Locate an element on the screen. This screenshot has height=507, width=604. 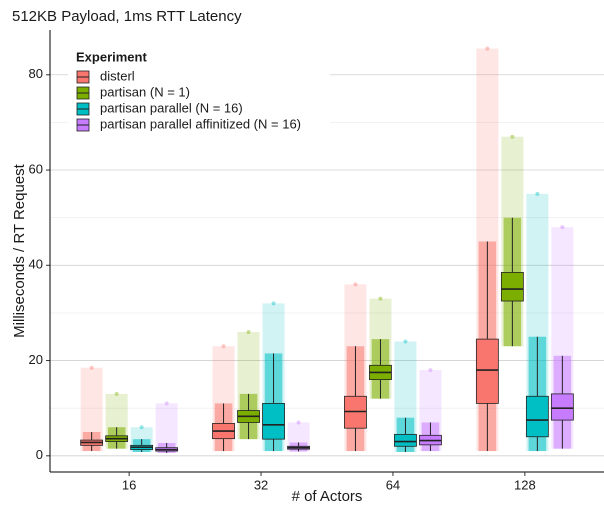
legend-label: partisan parallel affinitized (N = 16) is located at coordinates (200, 123).